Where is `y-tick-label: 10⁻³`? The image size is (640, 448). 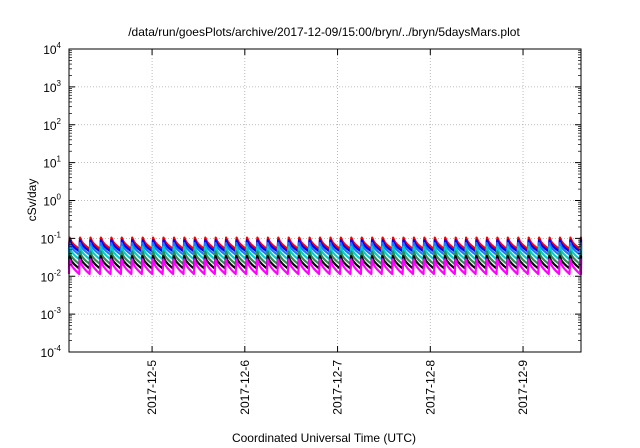
y-tick-label: 10⁻³ is located at coordinates (51, 314).